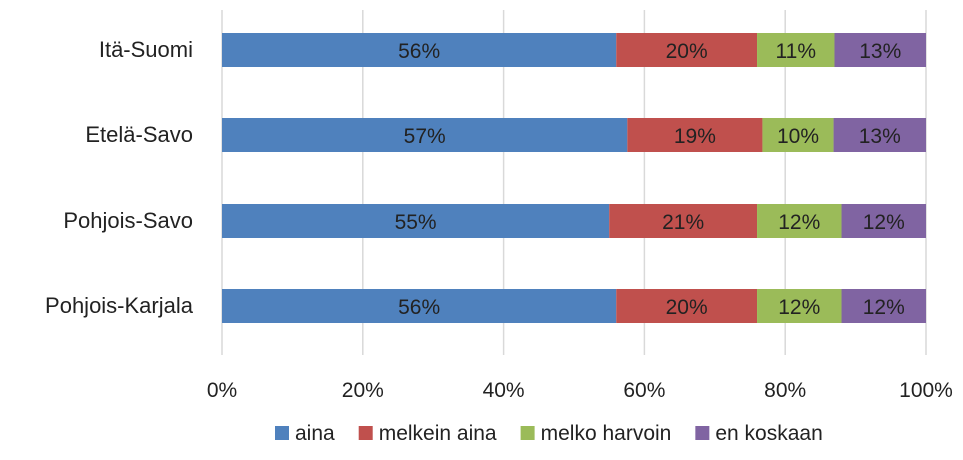 This screenshot has height=460, width=963. I want to click on data-label: 11%, so click(796, 51).